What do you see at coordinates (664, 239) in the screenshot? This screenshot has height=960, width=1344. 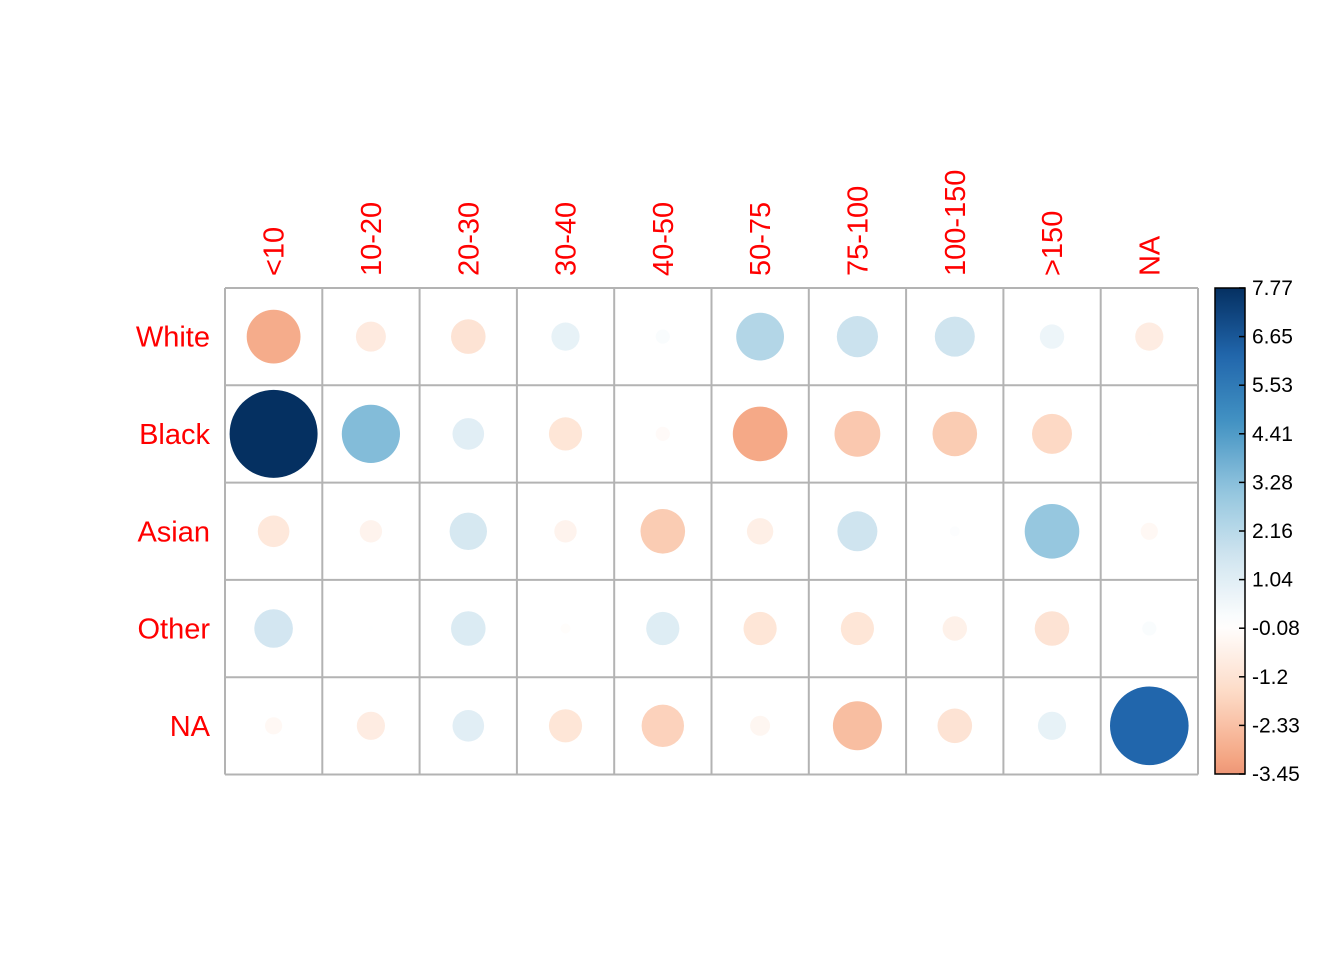 I see `column-label: 40-50` at bounding box center [664, 239].